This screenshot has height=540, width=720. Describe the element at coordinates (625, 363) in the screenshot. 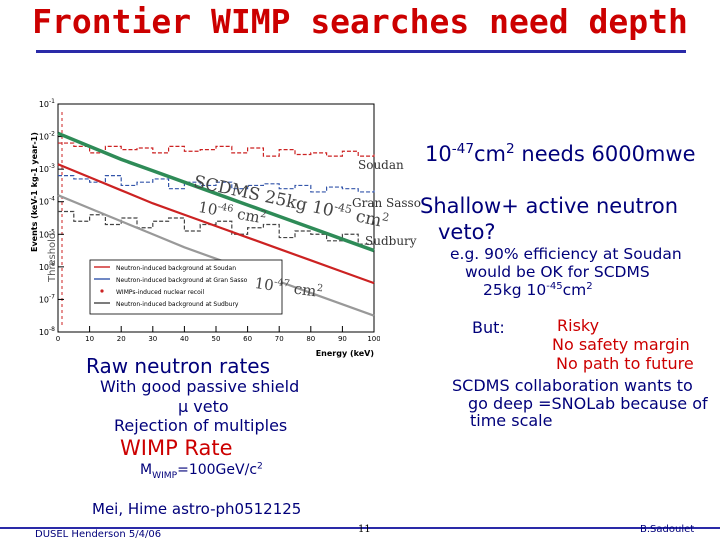

I see `no-path-future: No path to future` at that location.